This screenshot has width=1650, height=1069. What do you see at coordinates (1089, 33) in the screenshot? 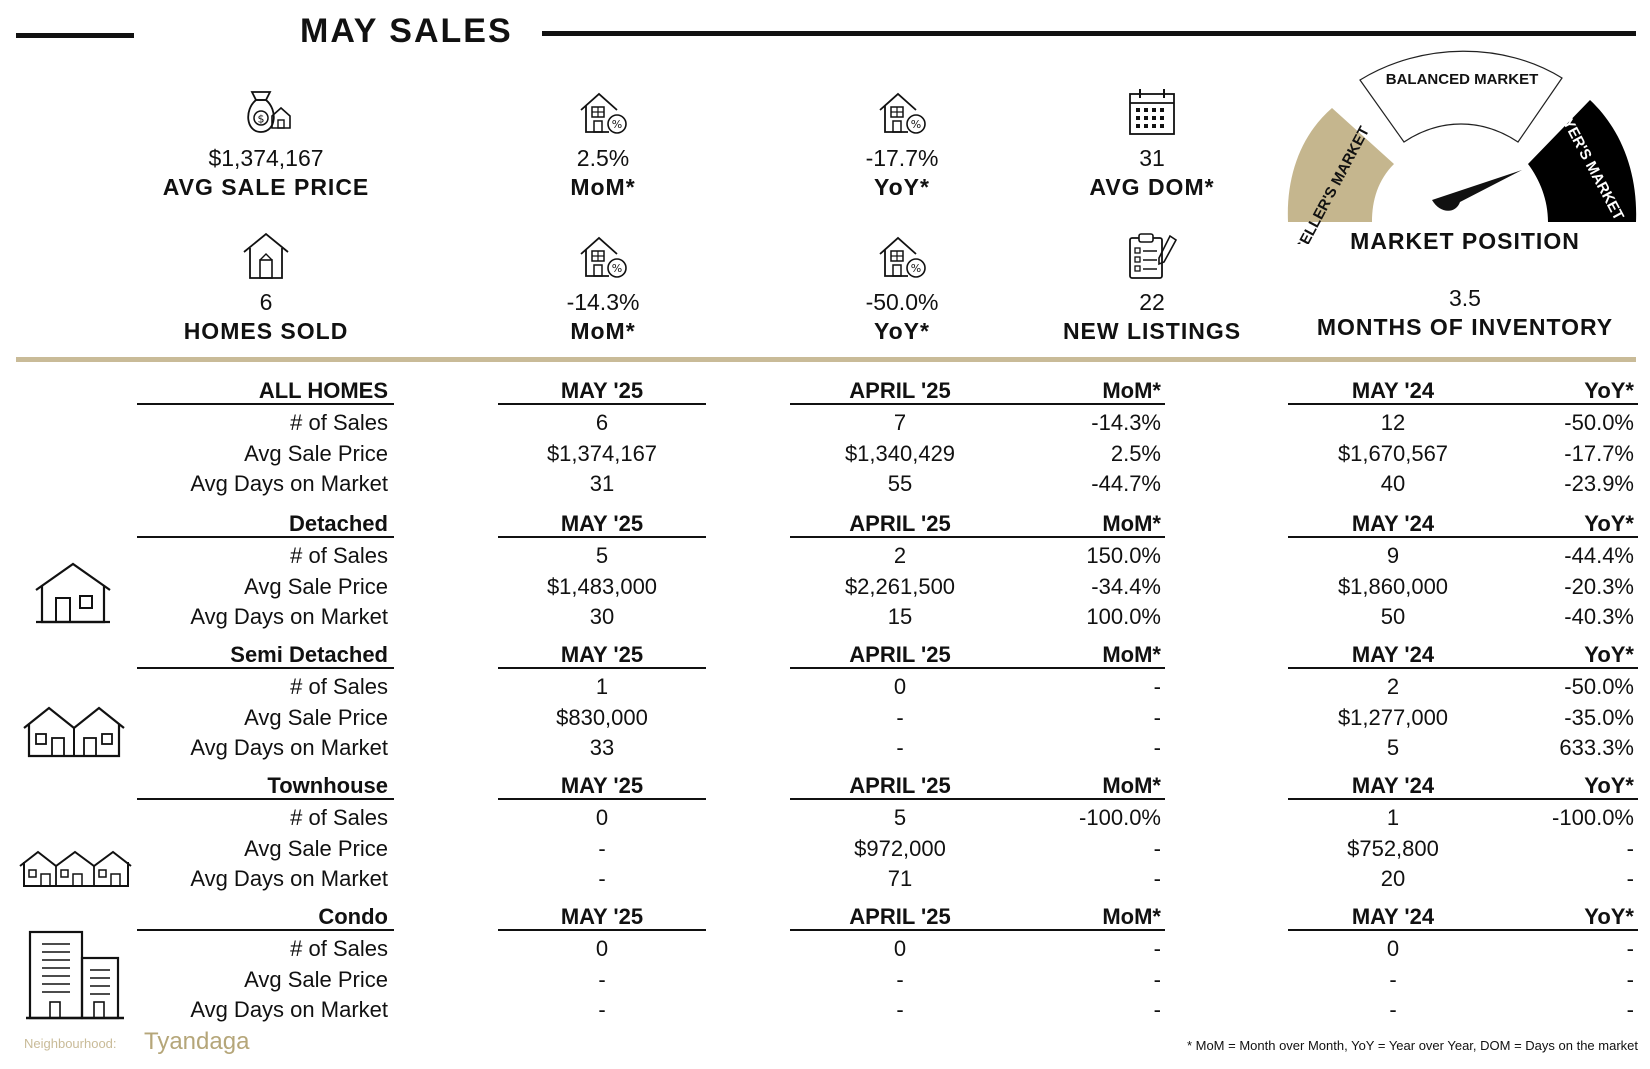
I see `title-rule-right` at bounding box center [1089, 33].